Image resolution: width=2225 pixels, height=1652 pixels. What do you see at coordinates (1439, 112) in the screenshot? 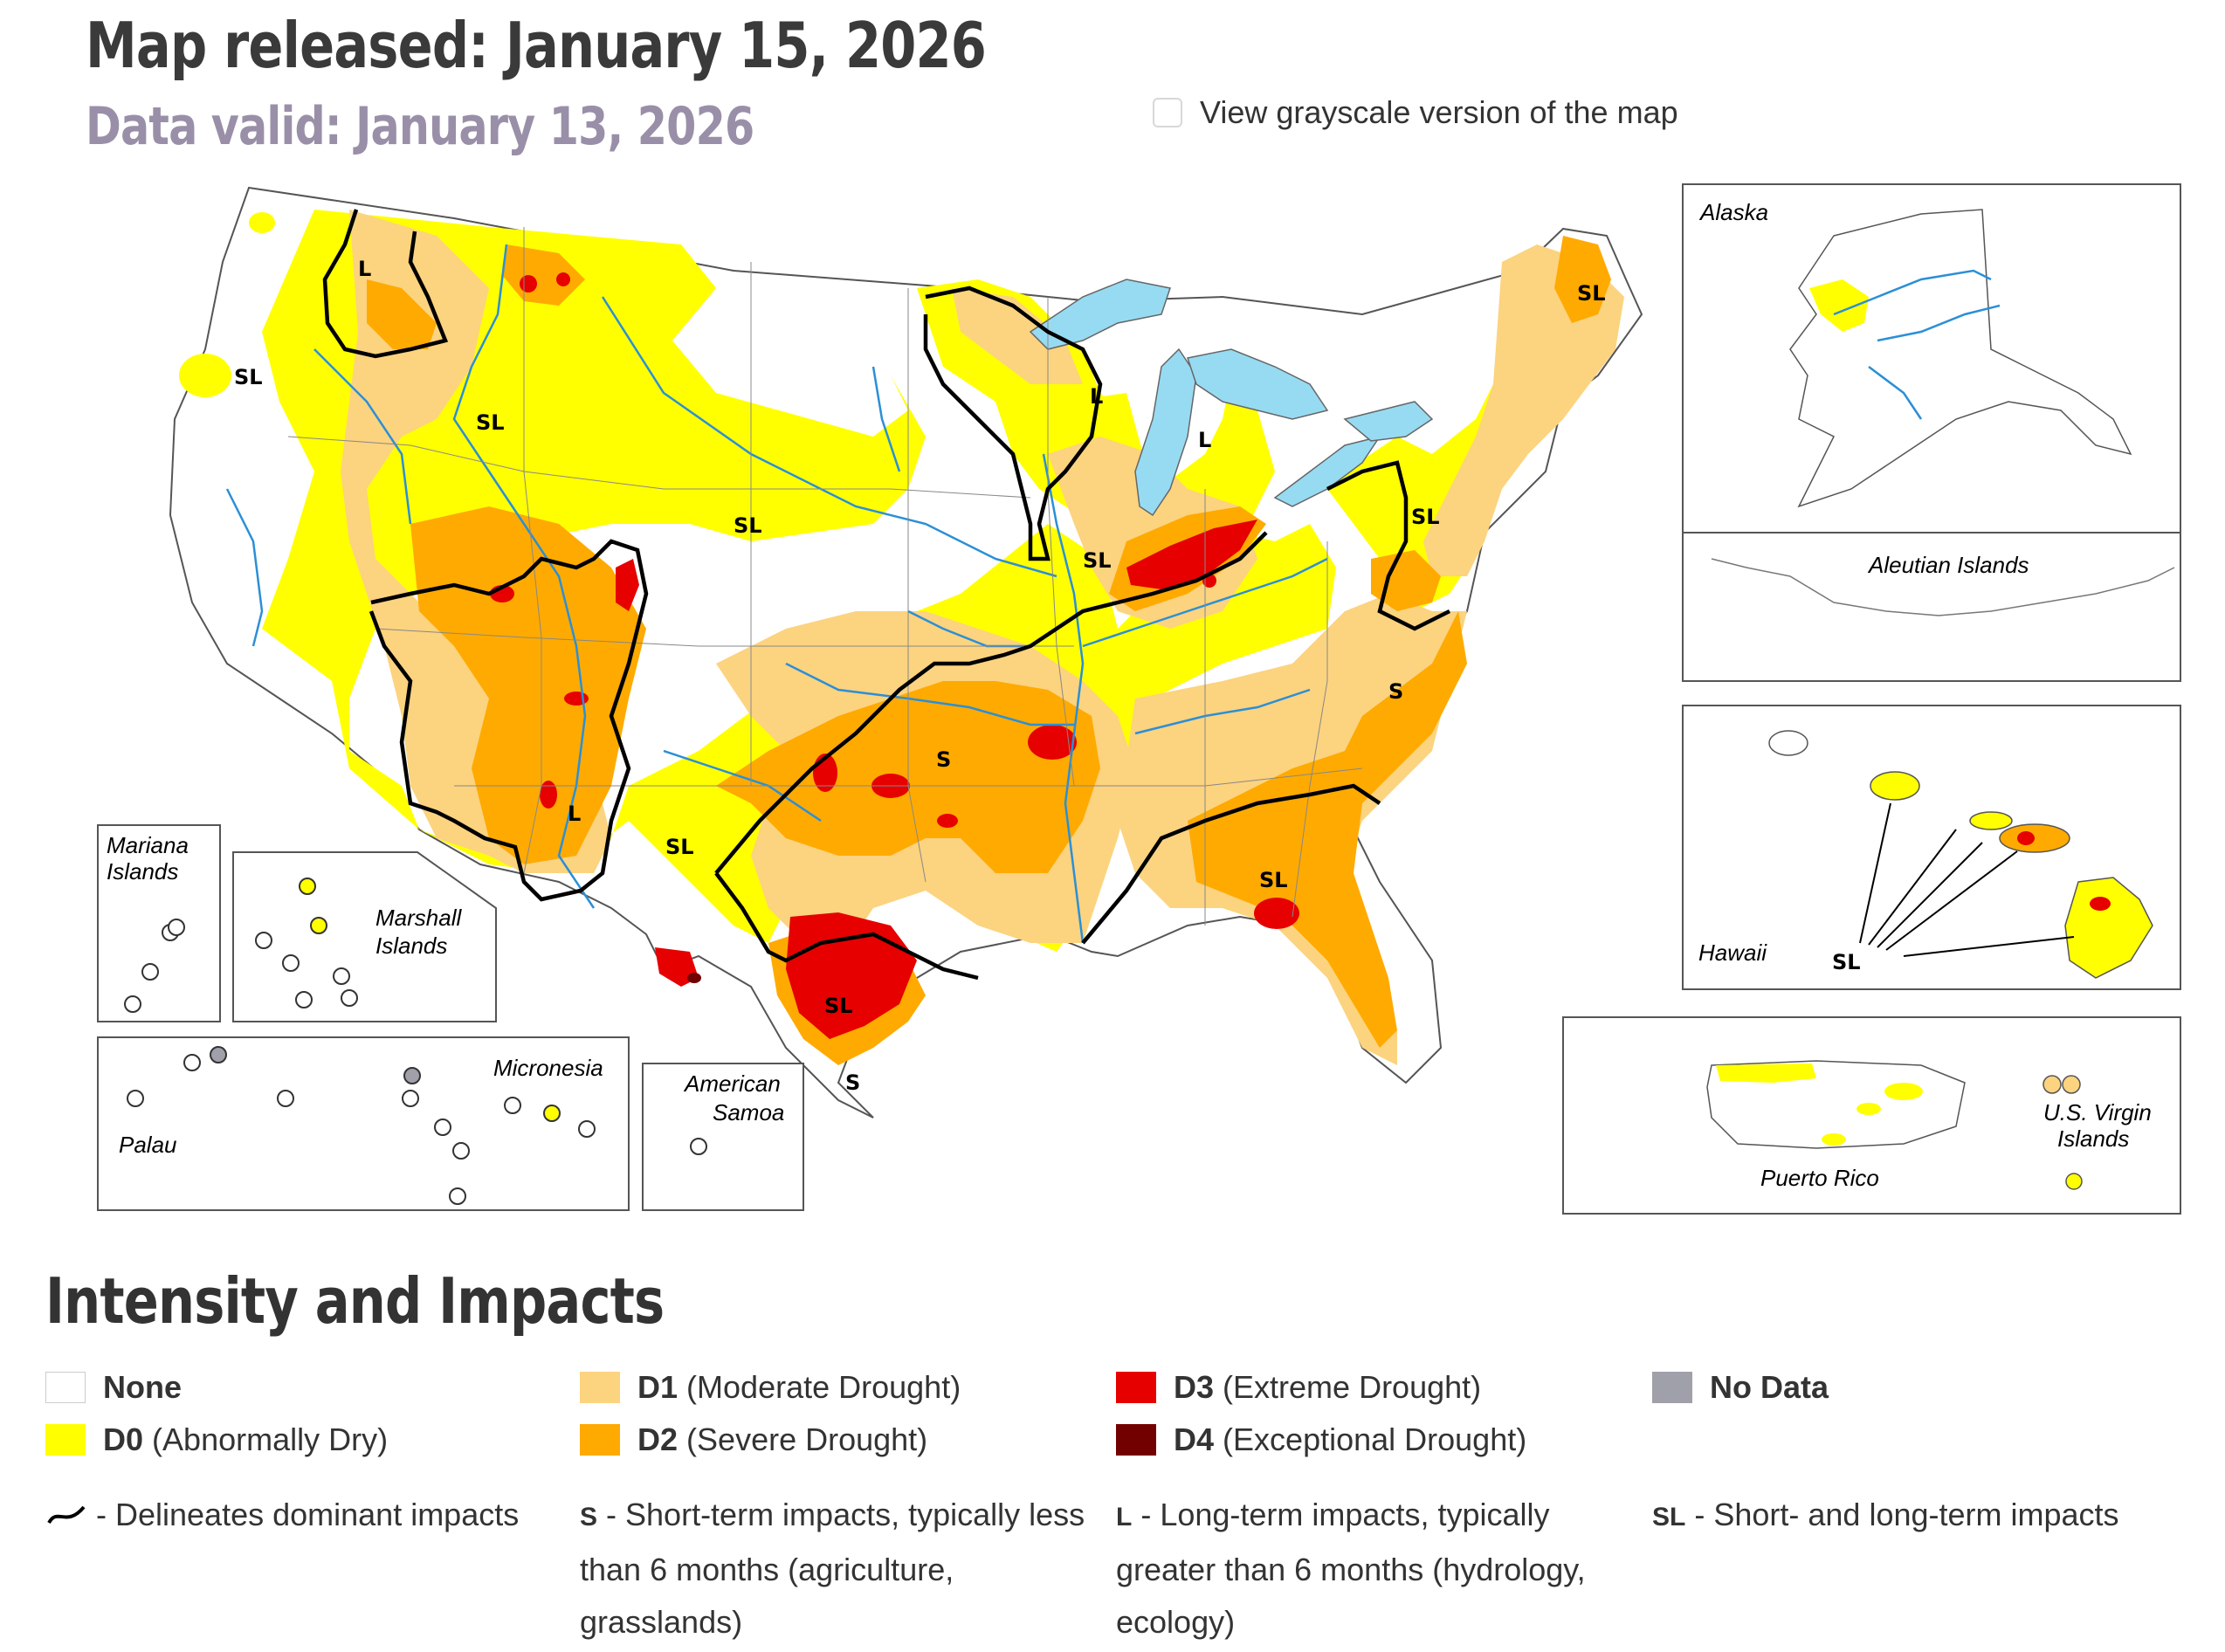
I see `grayscale-label: View grayscale version of the map` at bounding box center [1439, 112].